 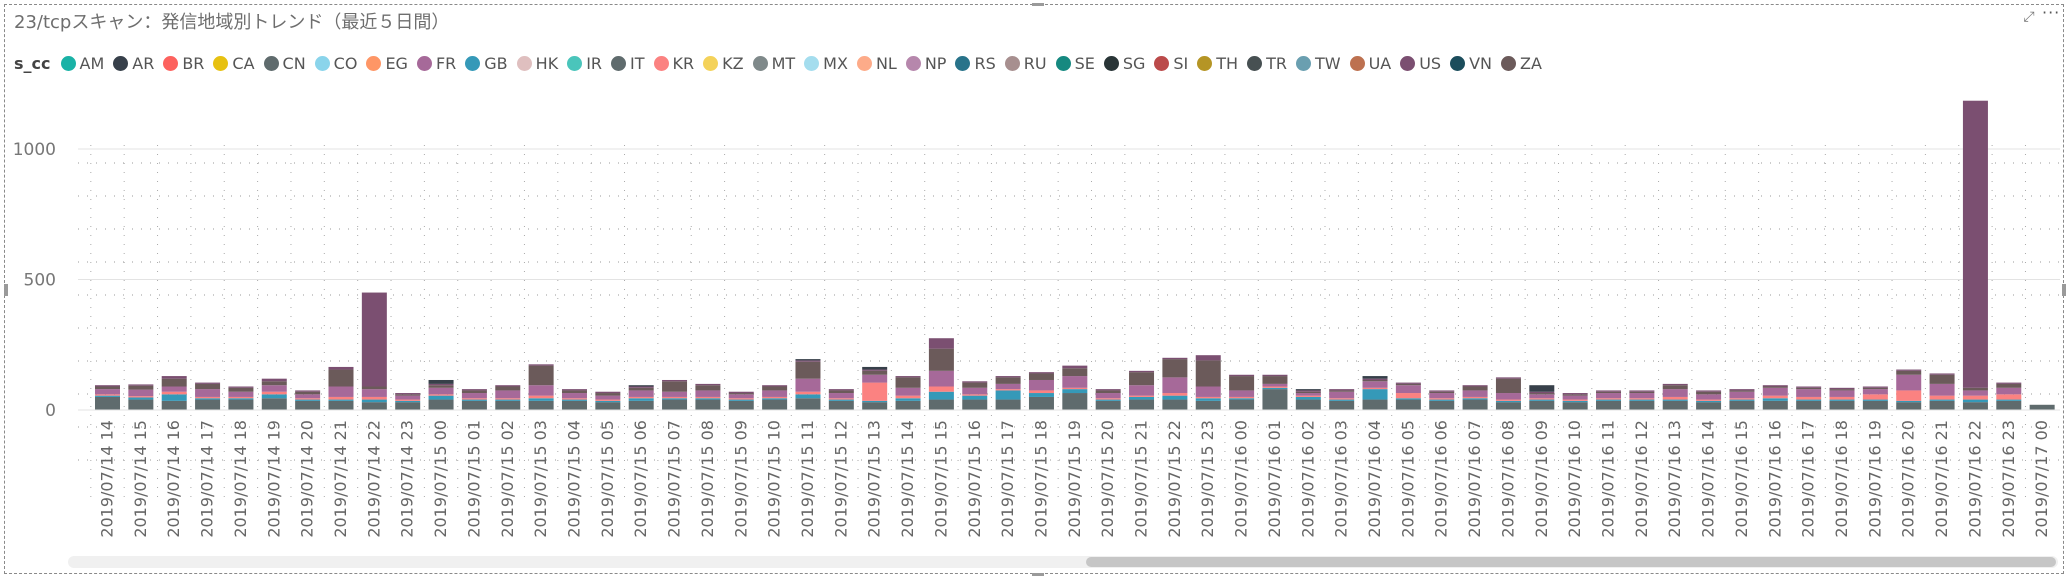 What do you see at coordinates (1217, 63) in the screenshot?
I see `legend-item-th: TH` at bounding box center [1217, 63].